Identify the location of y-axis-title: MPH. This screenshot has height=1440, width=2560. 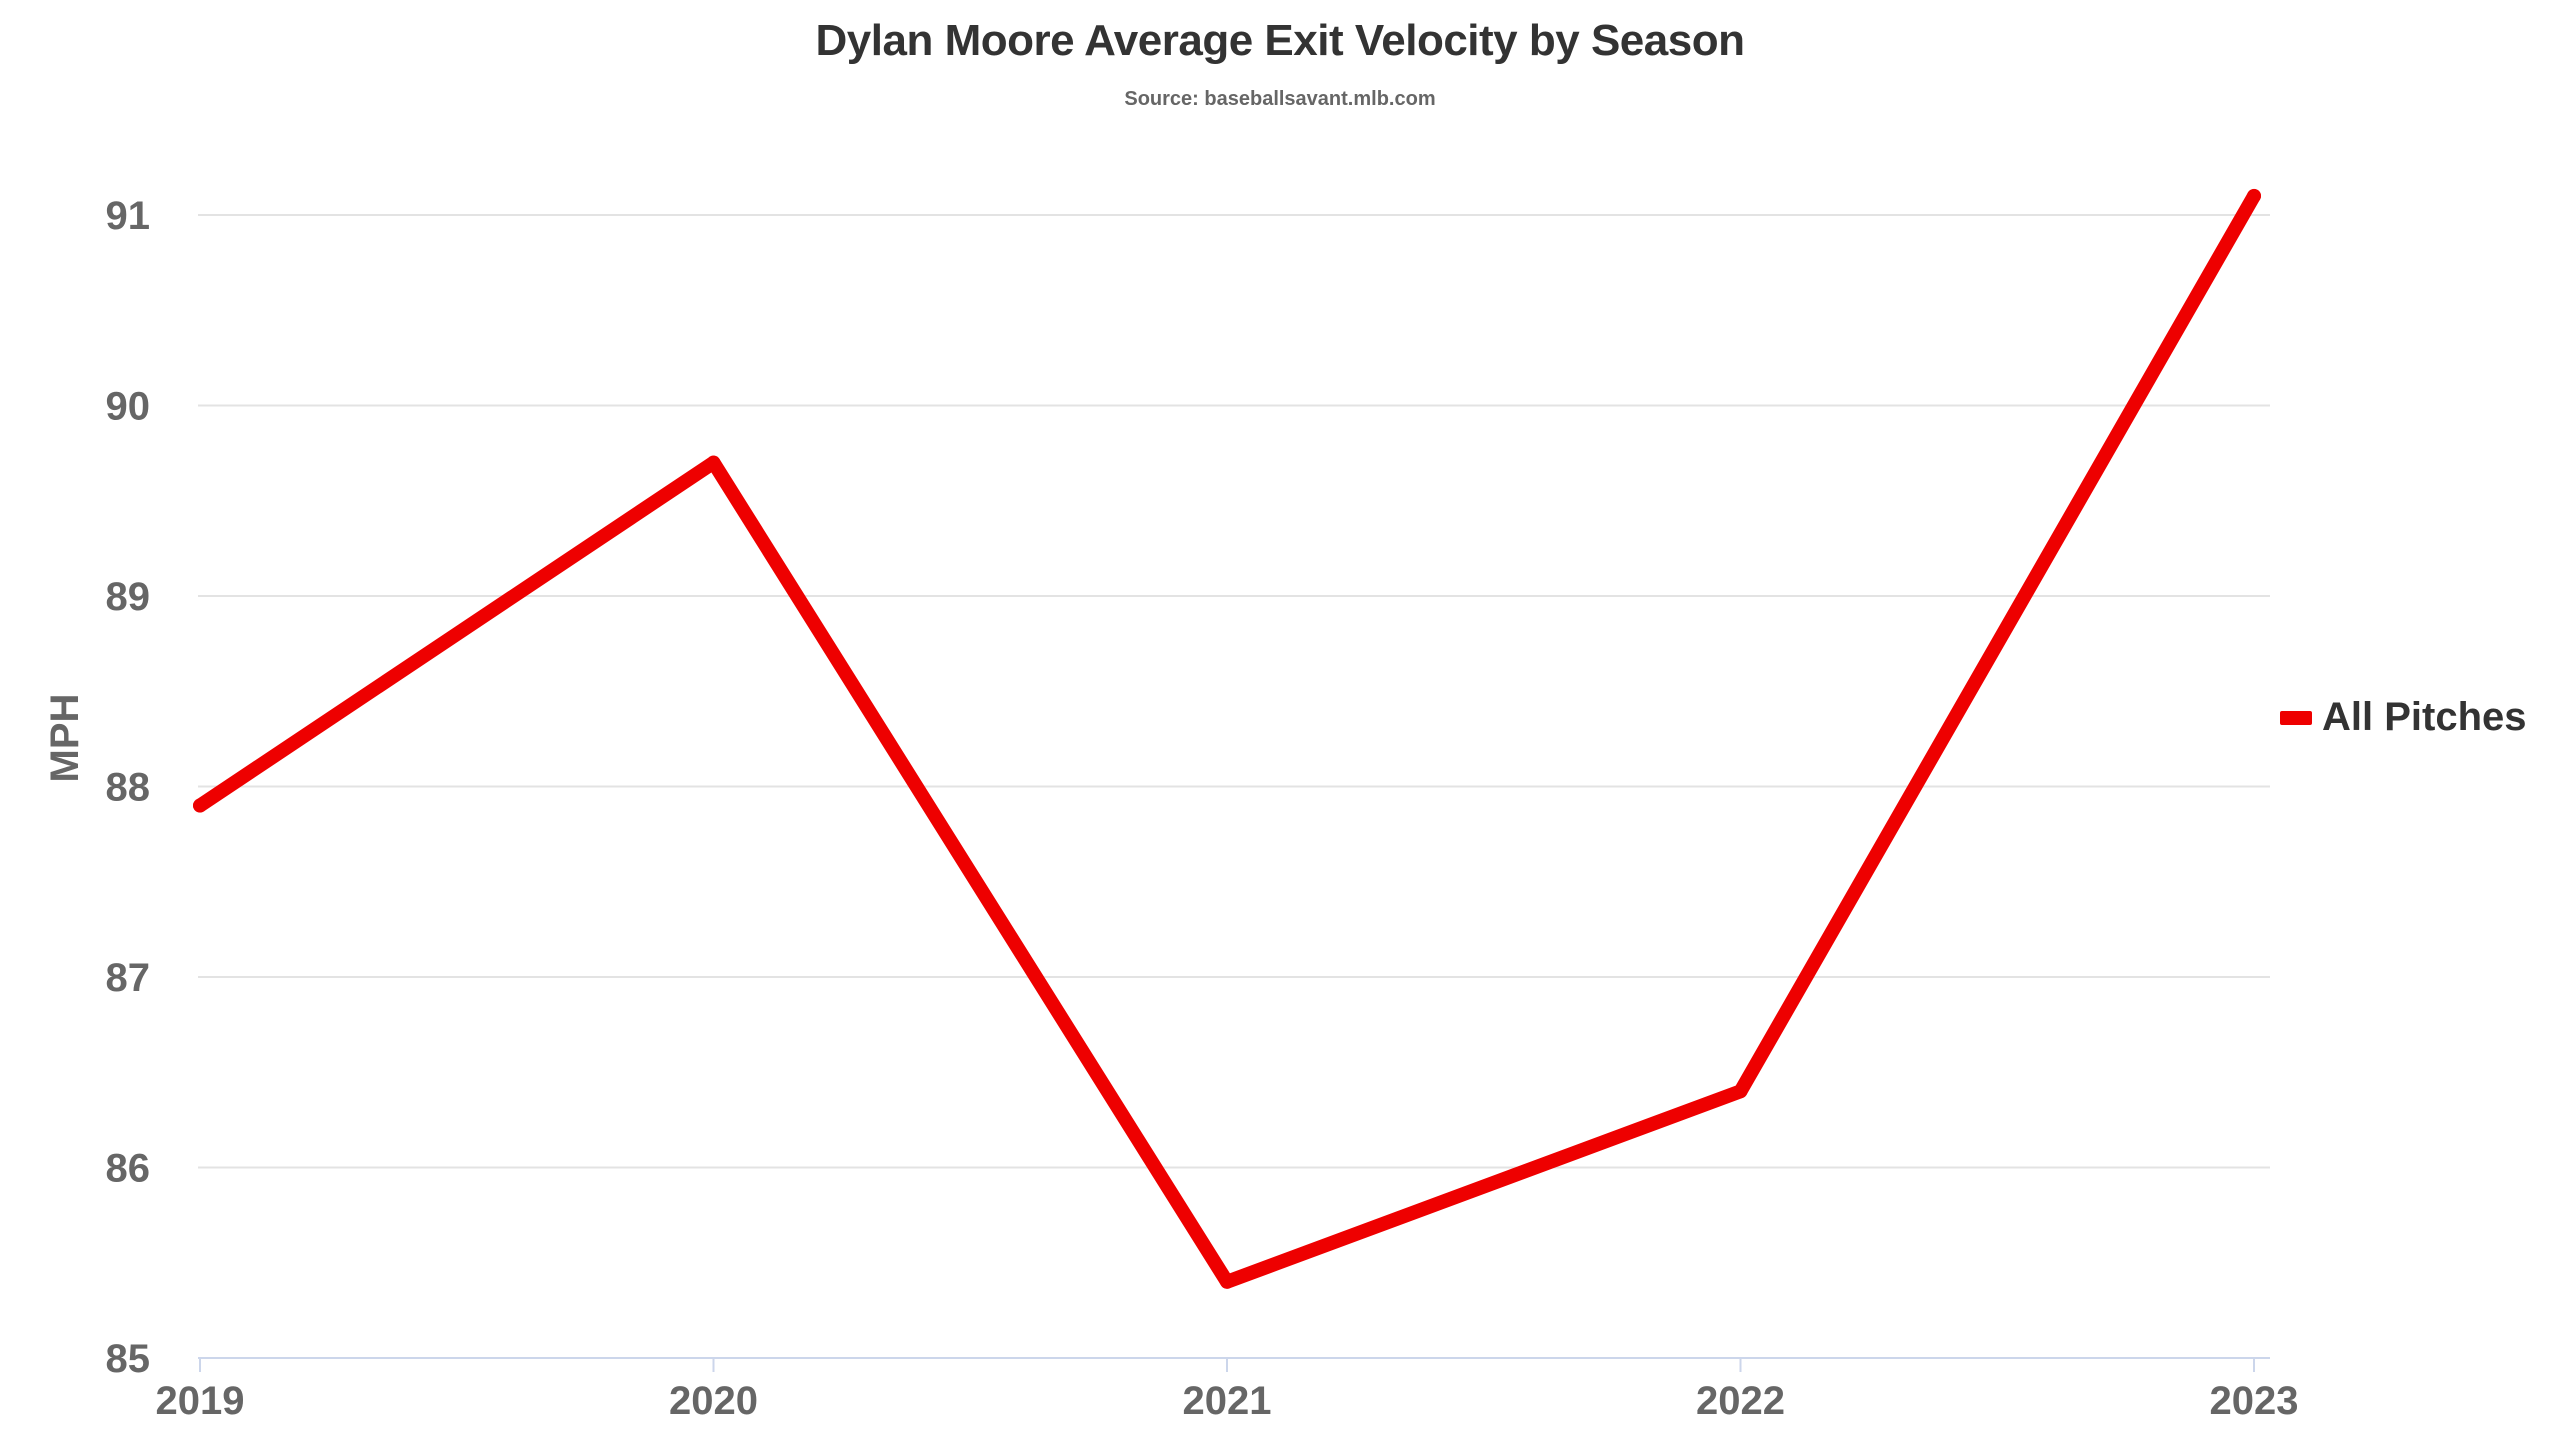
(65, 738).